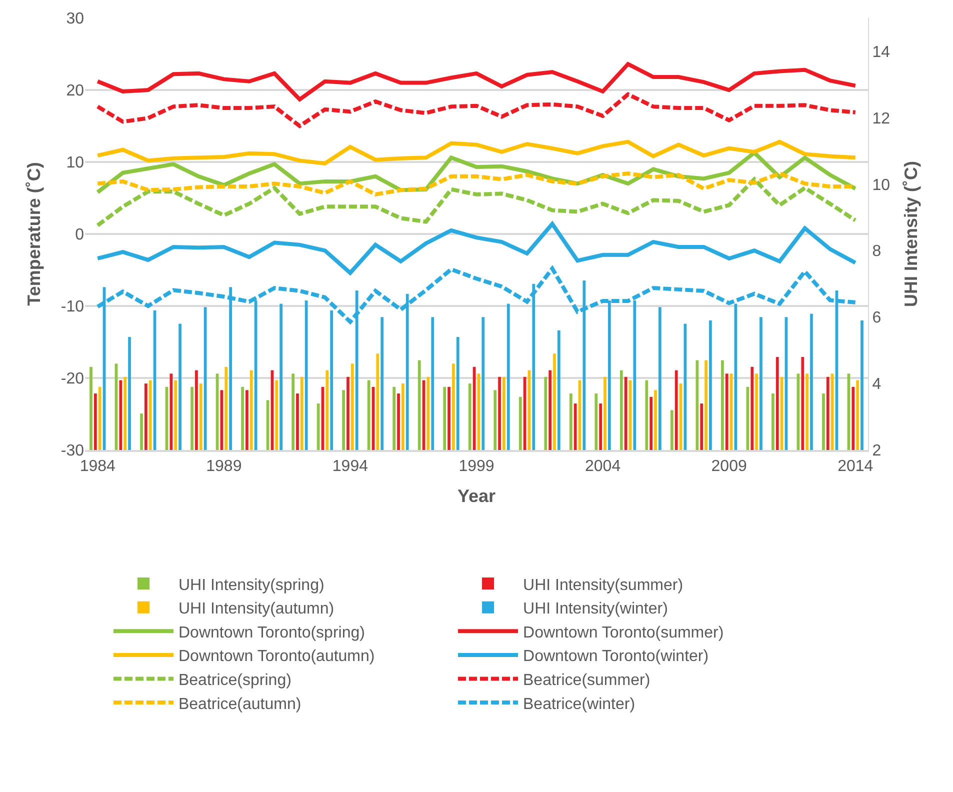 This screenshot has width=953, height=792. Describe the element at coordinates (98, 467) in the screenshot. I see `x-tick-label: 1984` at that location.